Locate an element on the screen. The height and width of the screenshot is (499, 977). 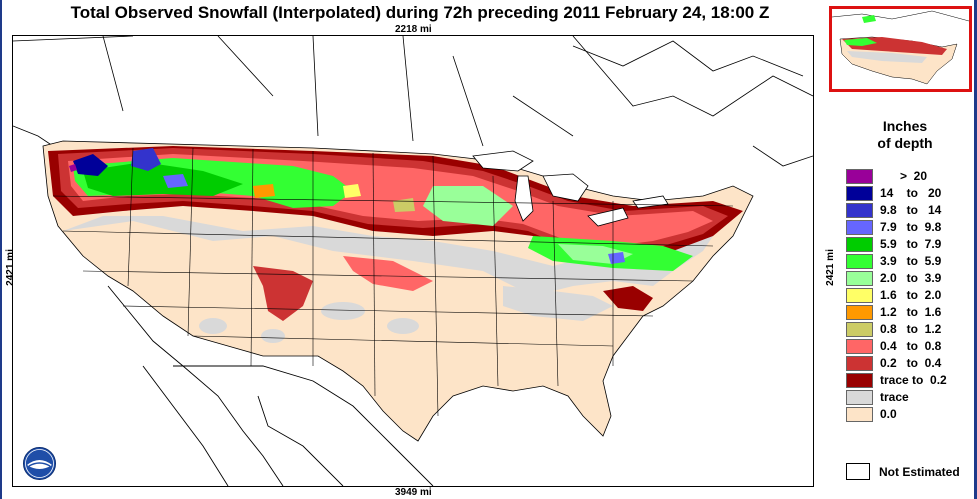
legend-row: > 20 is located at coordinates (906, 176).